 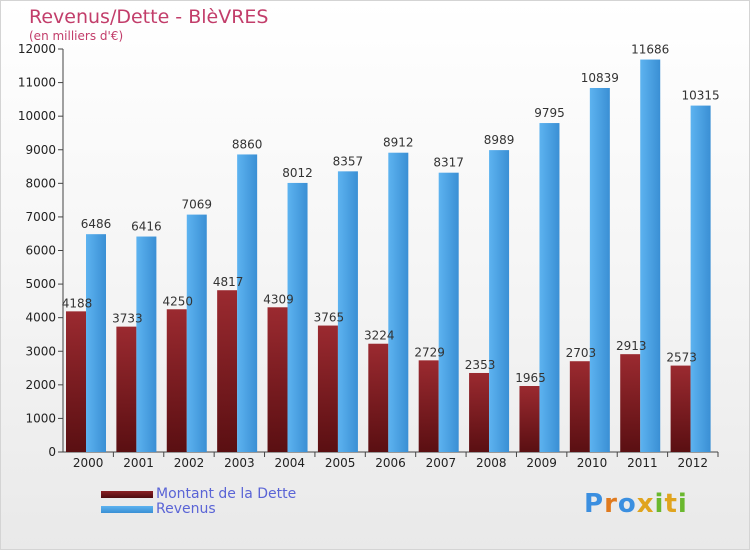 What do you see at coordinates (289, 463) in the screenshot?
I see `x-tick-label: 2004` at bounding box center [289, 463].